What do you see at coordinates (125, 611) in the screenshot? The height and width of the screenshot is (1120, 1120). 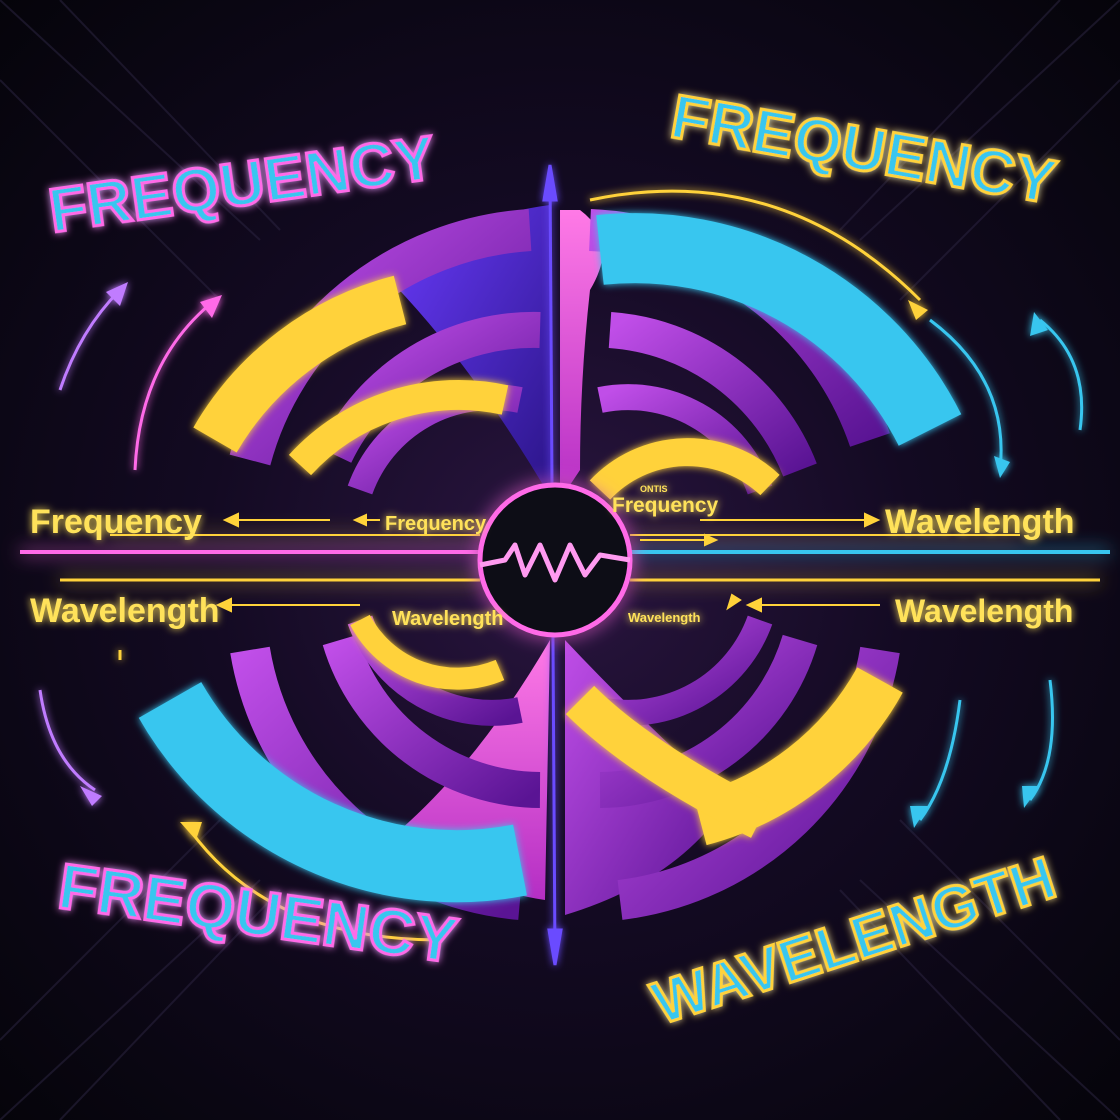 I see `label-outer-left-bottom: Wavelength` at bounding box center [125, 611].